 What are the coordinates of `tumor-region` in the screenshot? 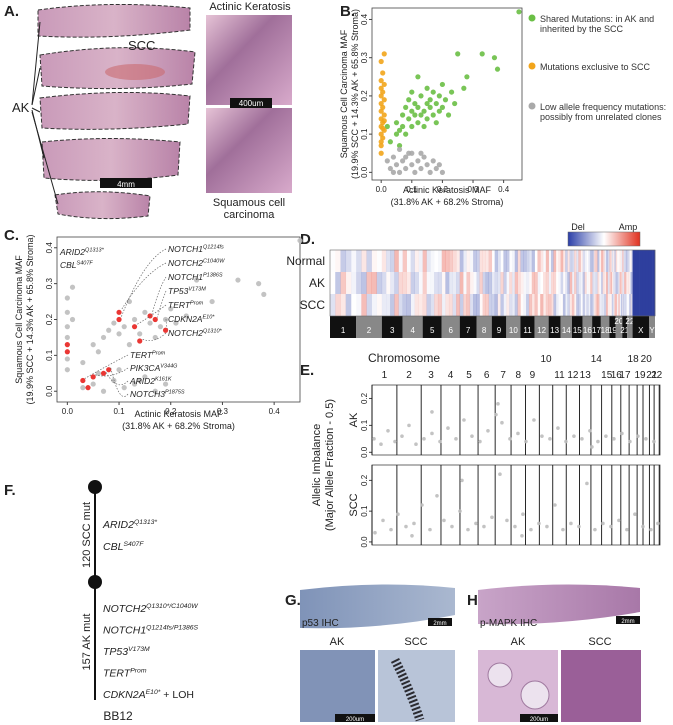 It's located at (135, 72).